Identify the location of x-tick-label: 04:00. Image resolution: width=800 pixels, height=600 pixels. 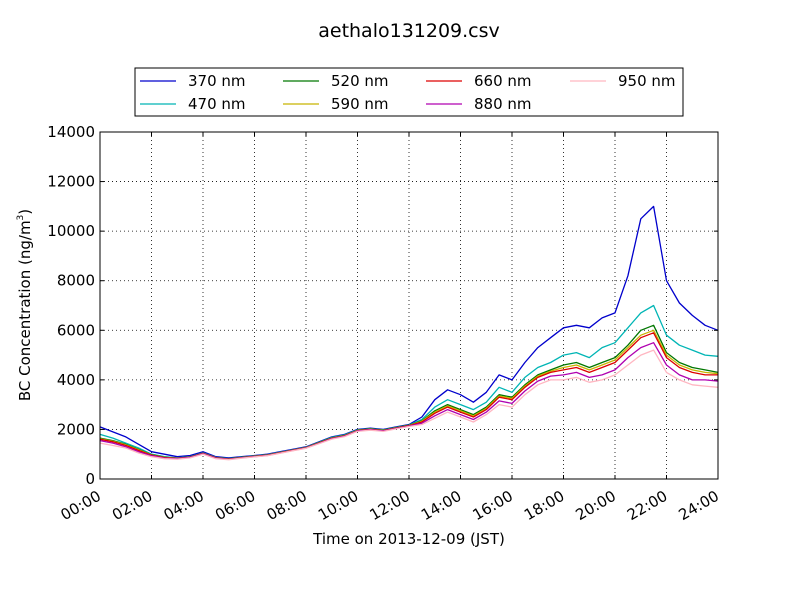
(184, 505).